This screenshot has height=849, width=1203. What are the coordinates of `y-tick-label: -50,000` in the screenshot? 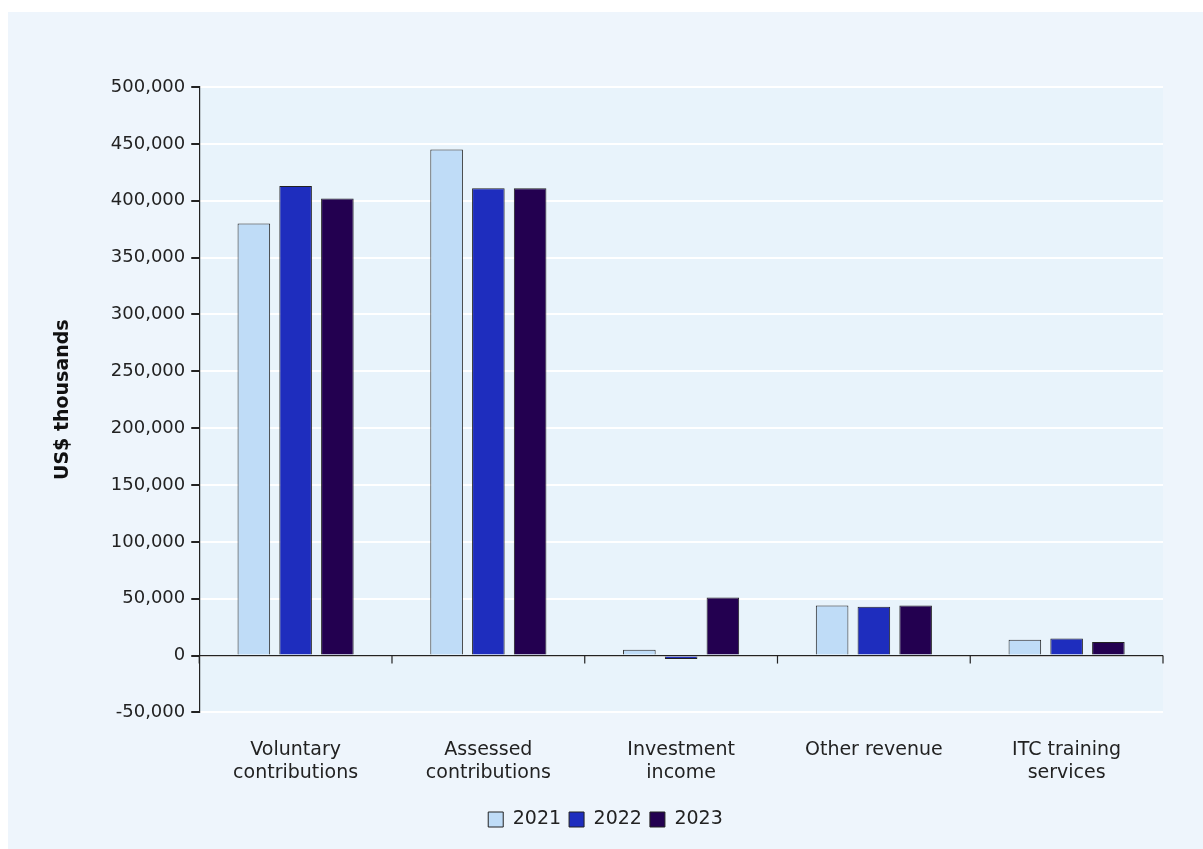 It's located at (150, 711).